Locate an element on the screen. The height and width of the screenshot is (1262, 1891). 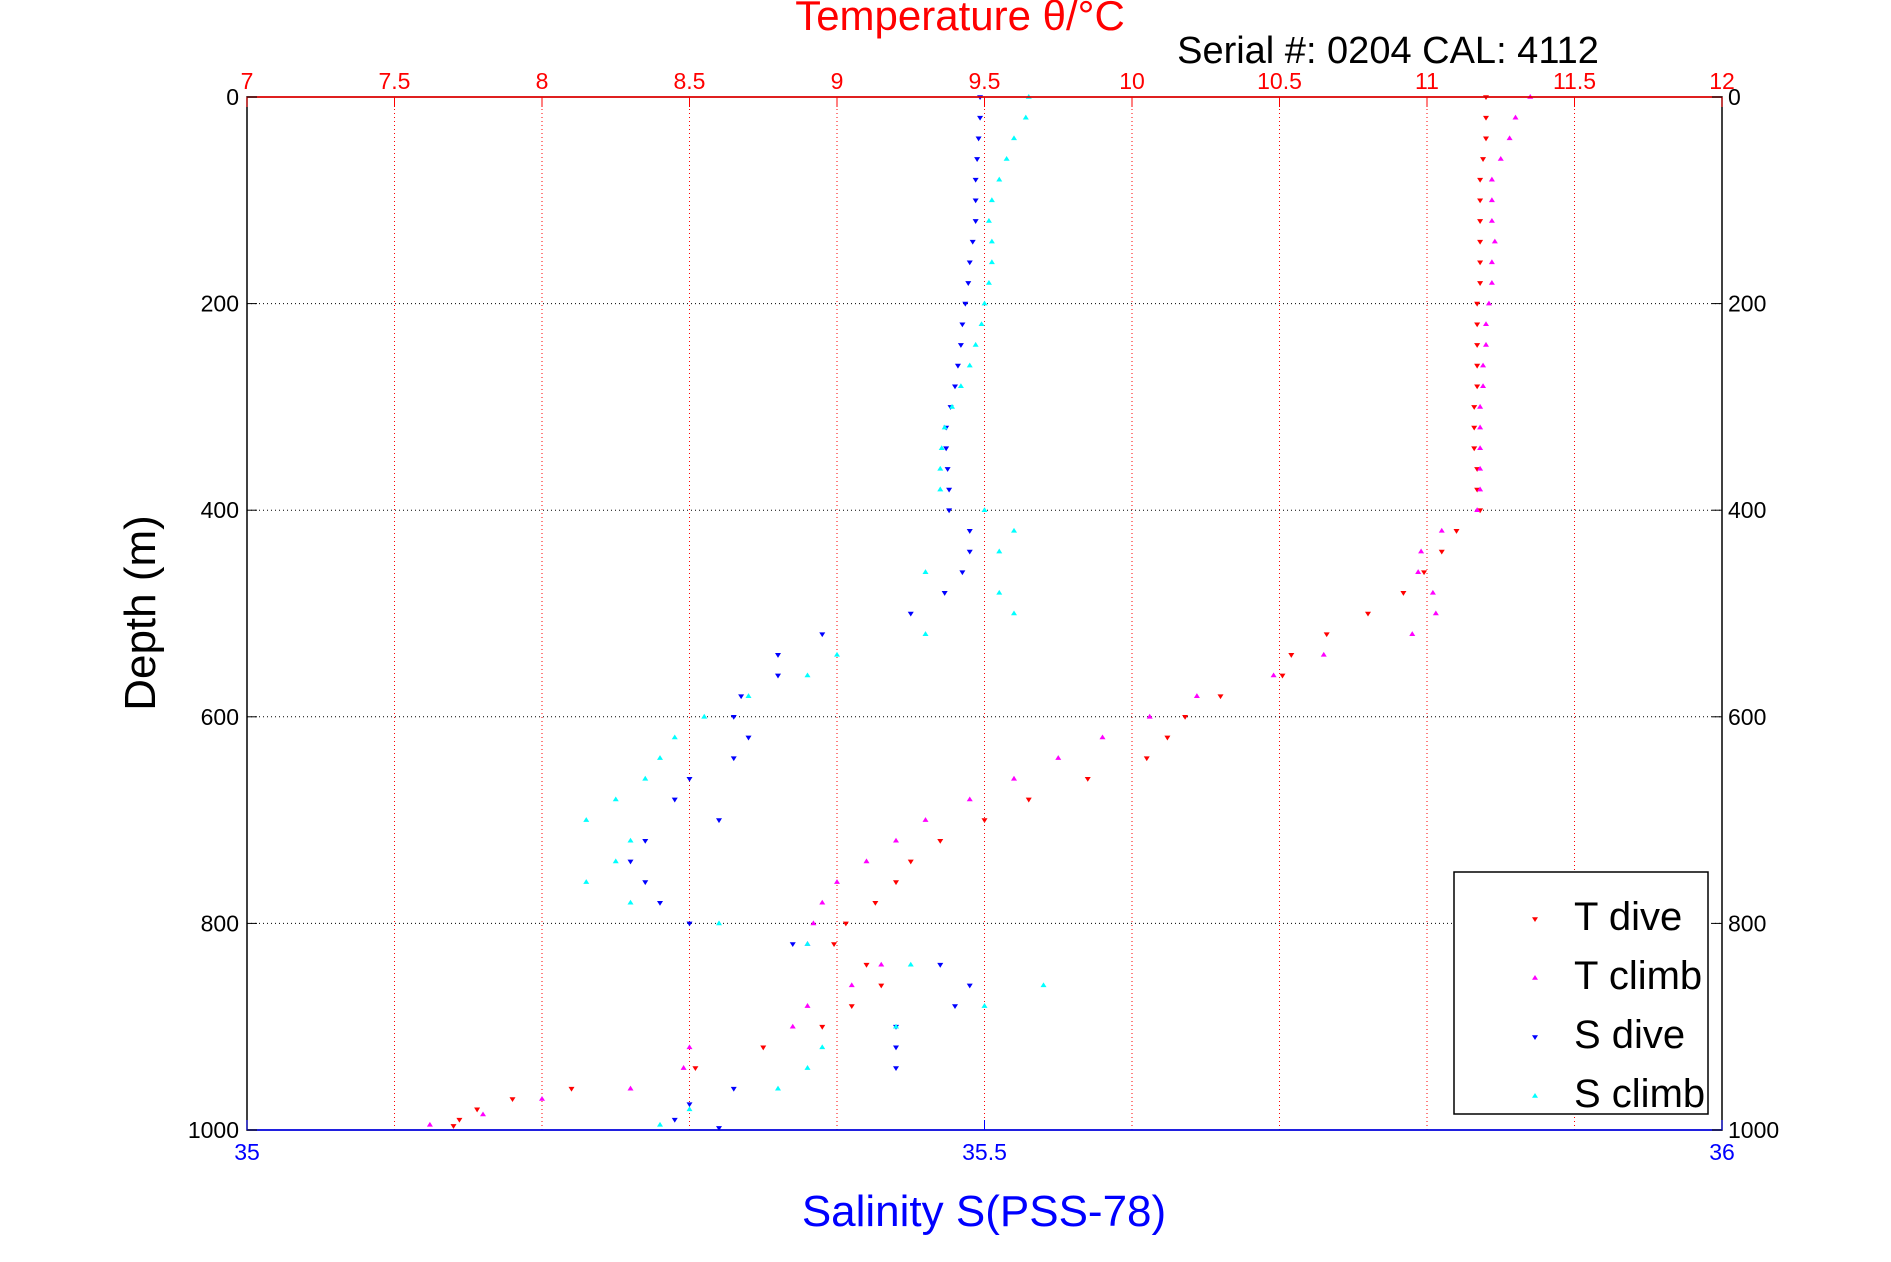
temperature-tick-label: 9.5 is located at coordinates (985, 81).